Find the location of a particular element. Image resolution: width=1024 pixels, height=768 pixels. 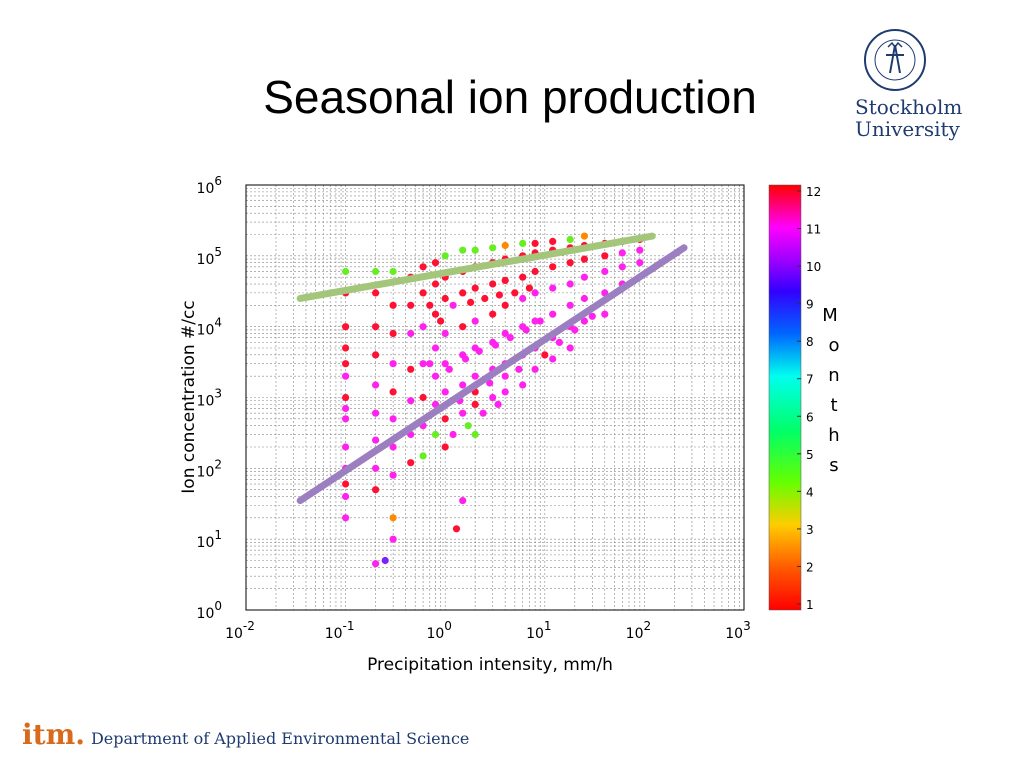

colorbar-tick-label: 4 is located at coordinates (810, 492).